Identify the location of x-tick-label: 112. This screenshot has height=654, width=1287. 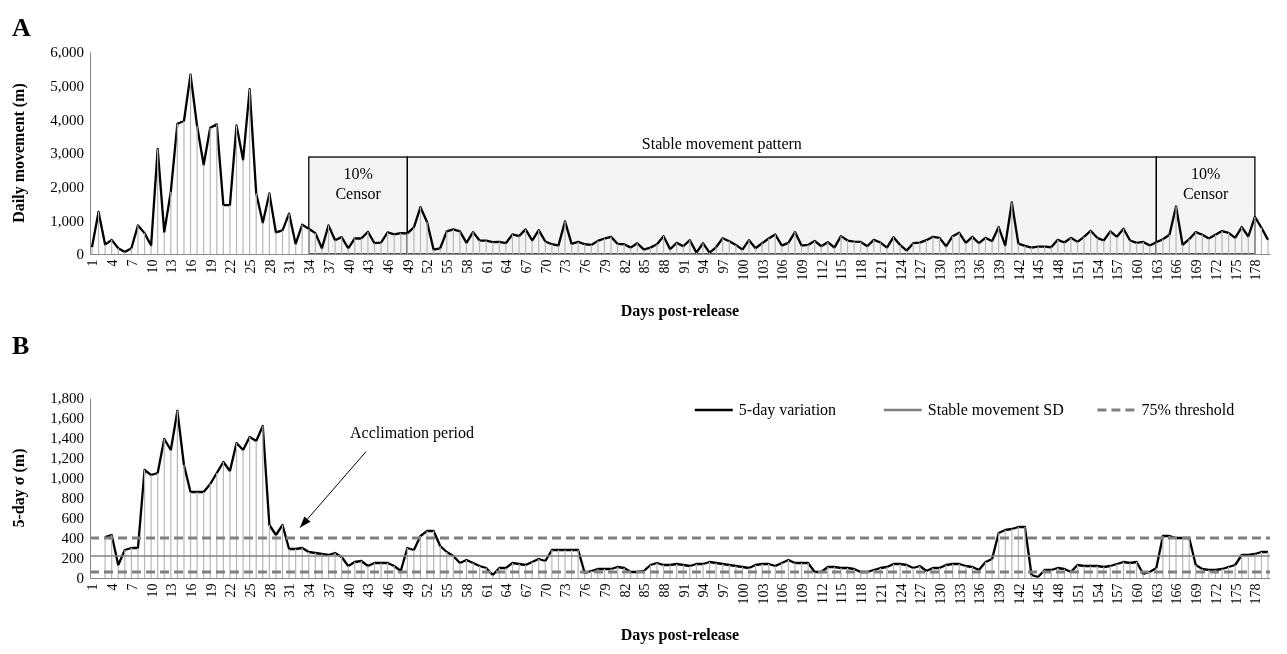
(822, 594).